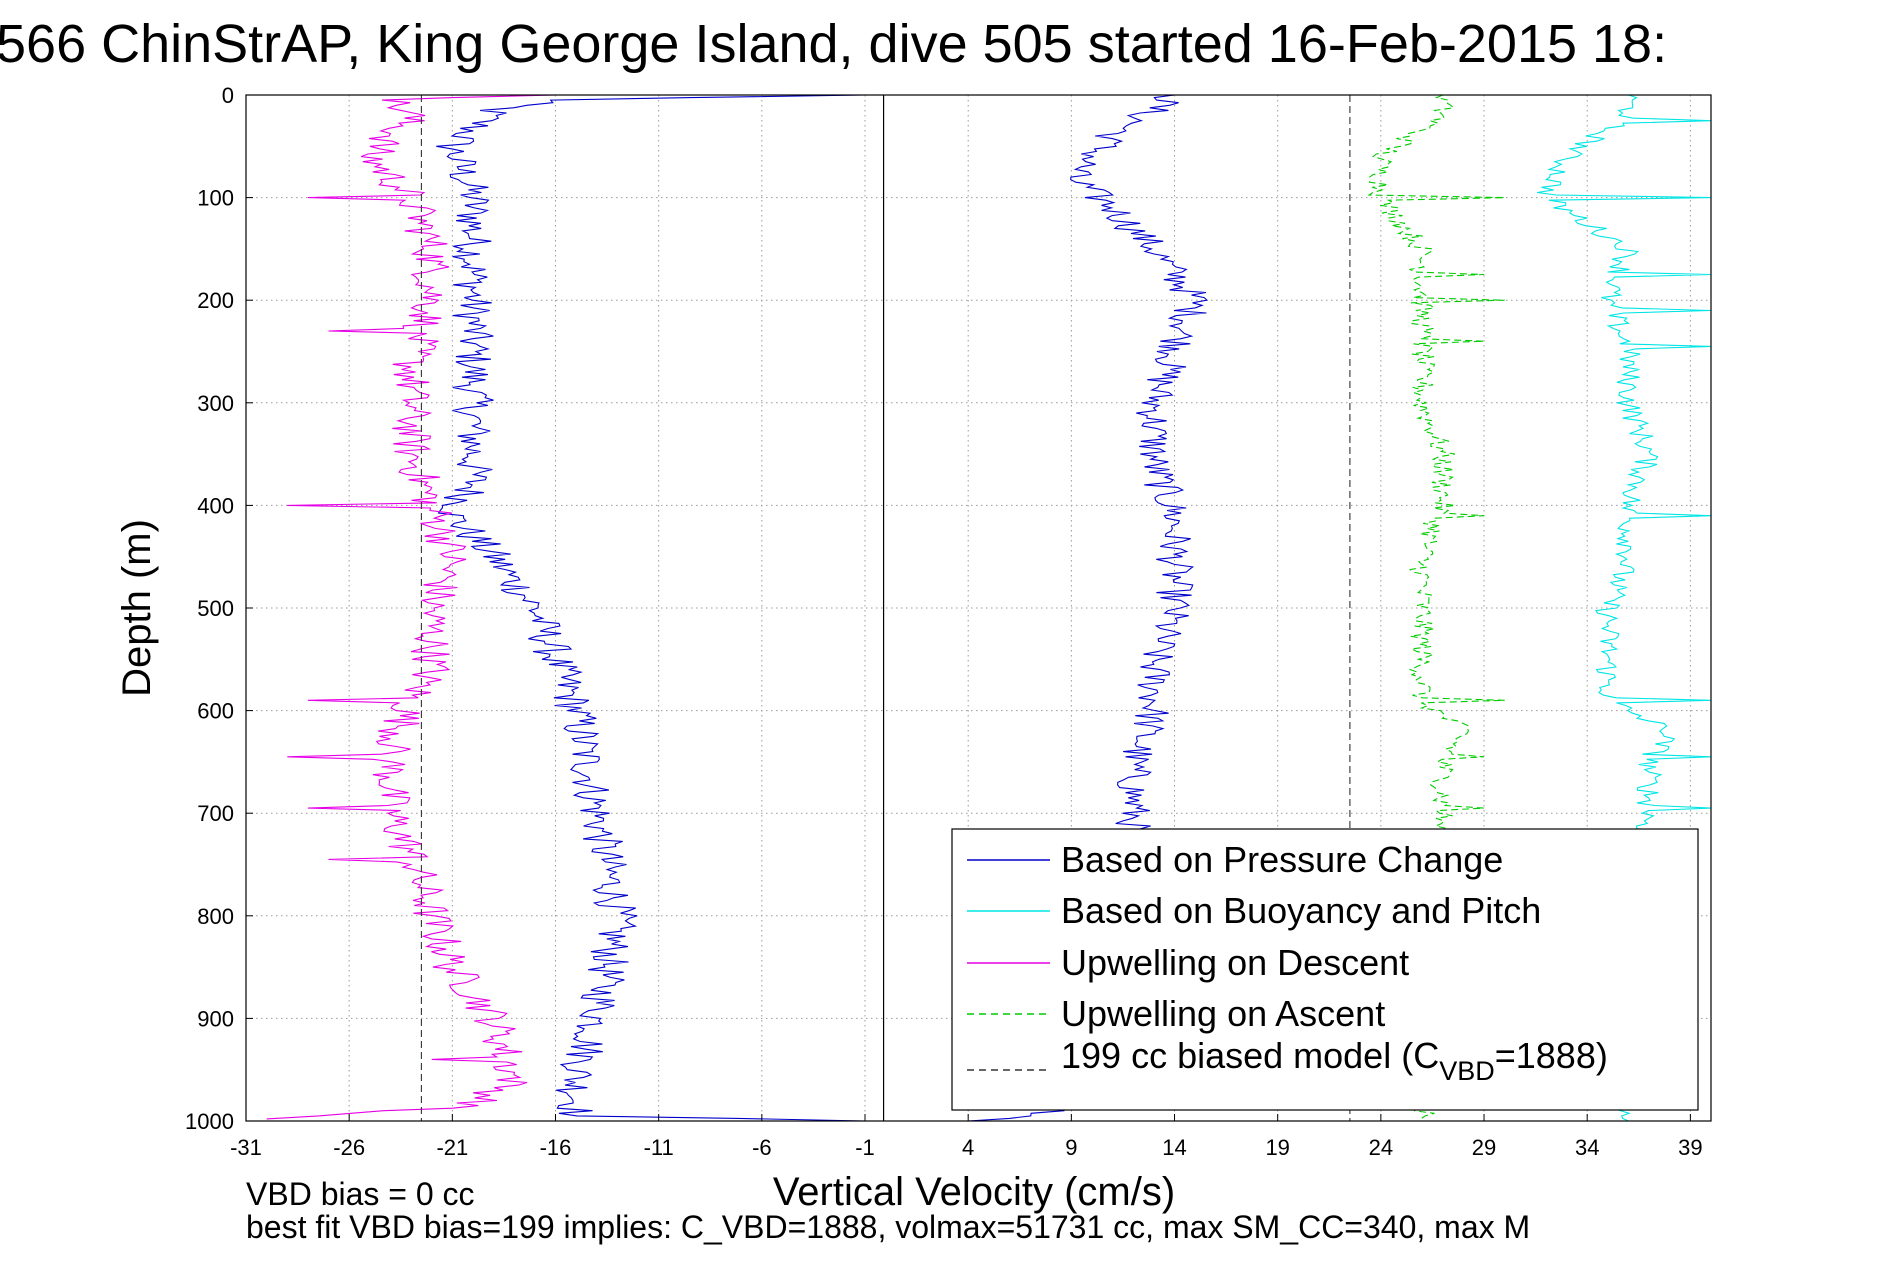  What do you see at coordinates (1235, 962) in the screenshot?
I see `legend-label-upwelling-descent: Upwelling on Descent` at bounding box center [1235, 962].